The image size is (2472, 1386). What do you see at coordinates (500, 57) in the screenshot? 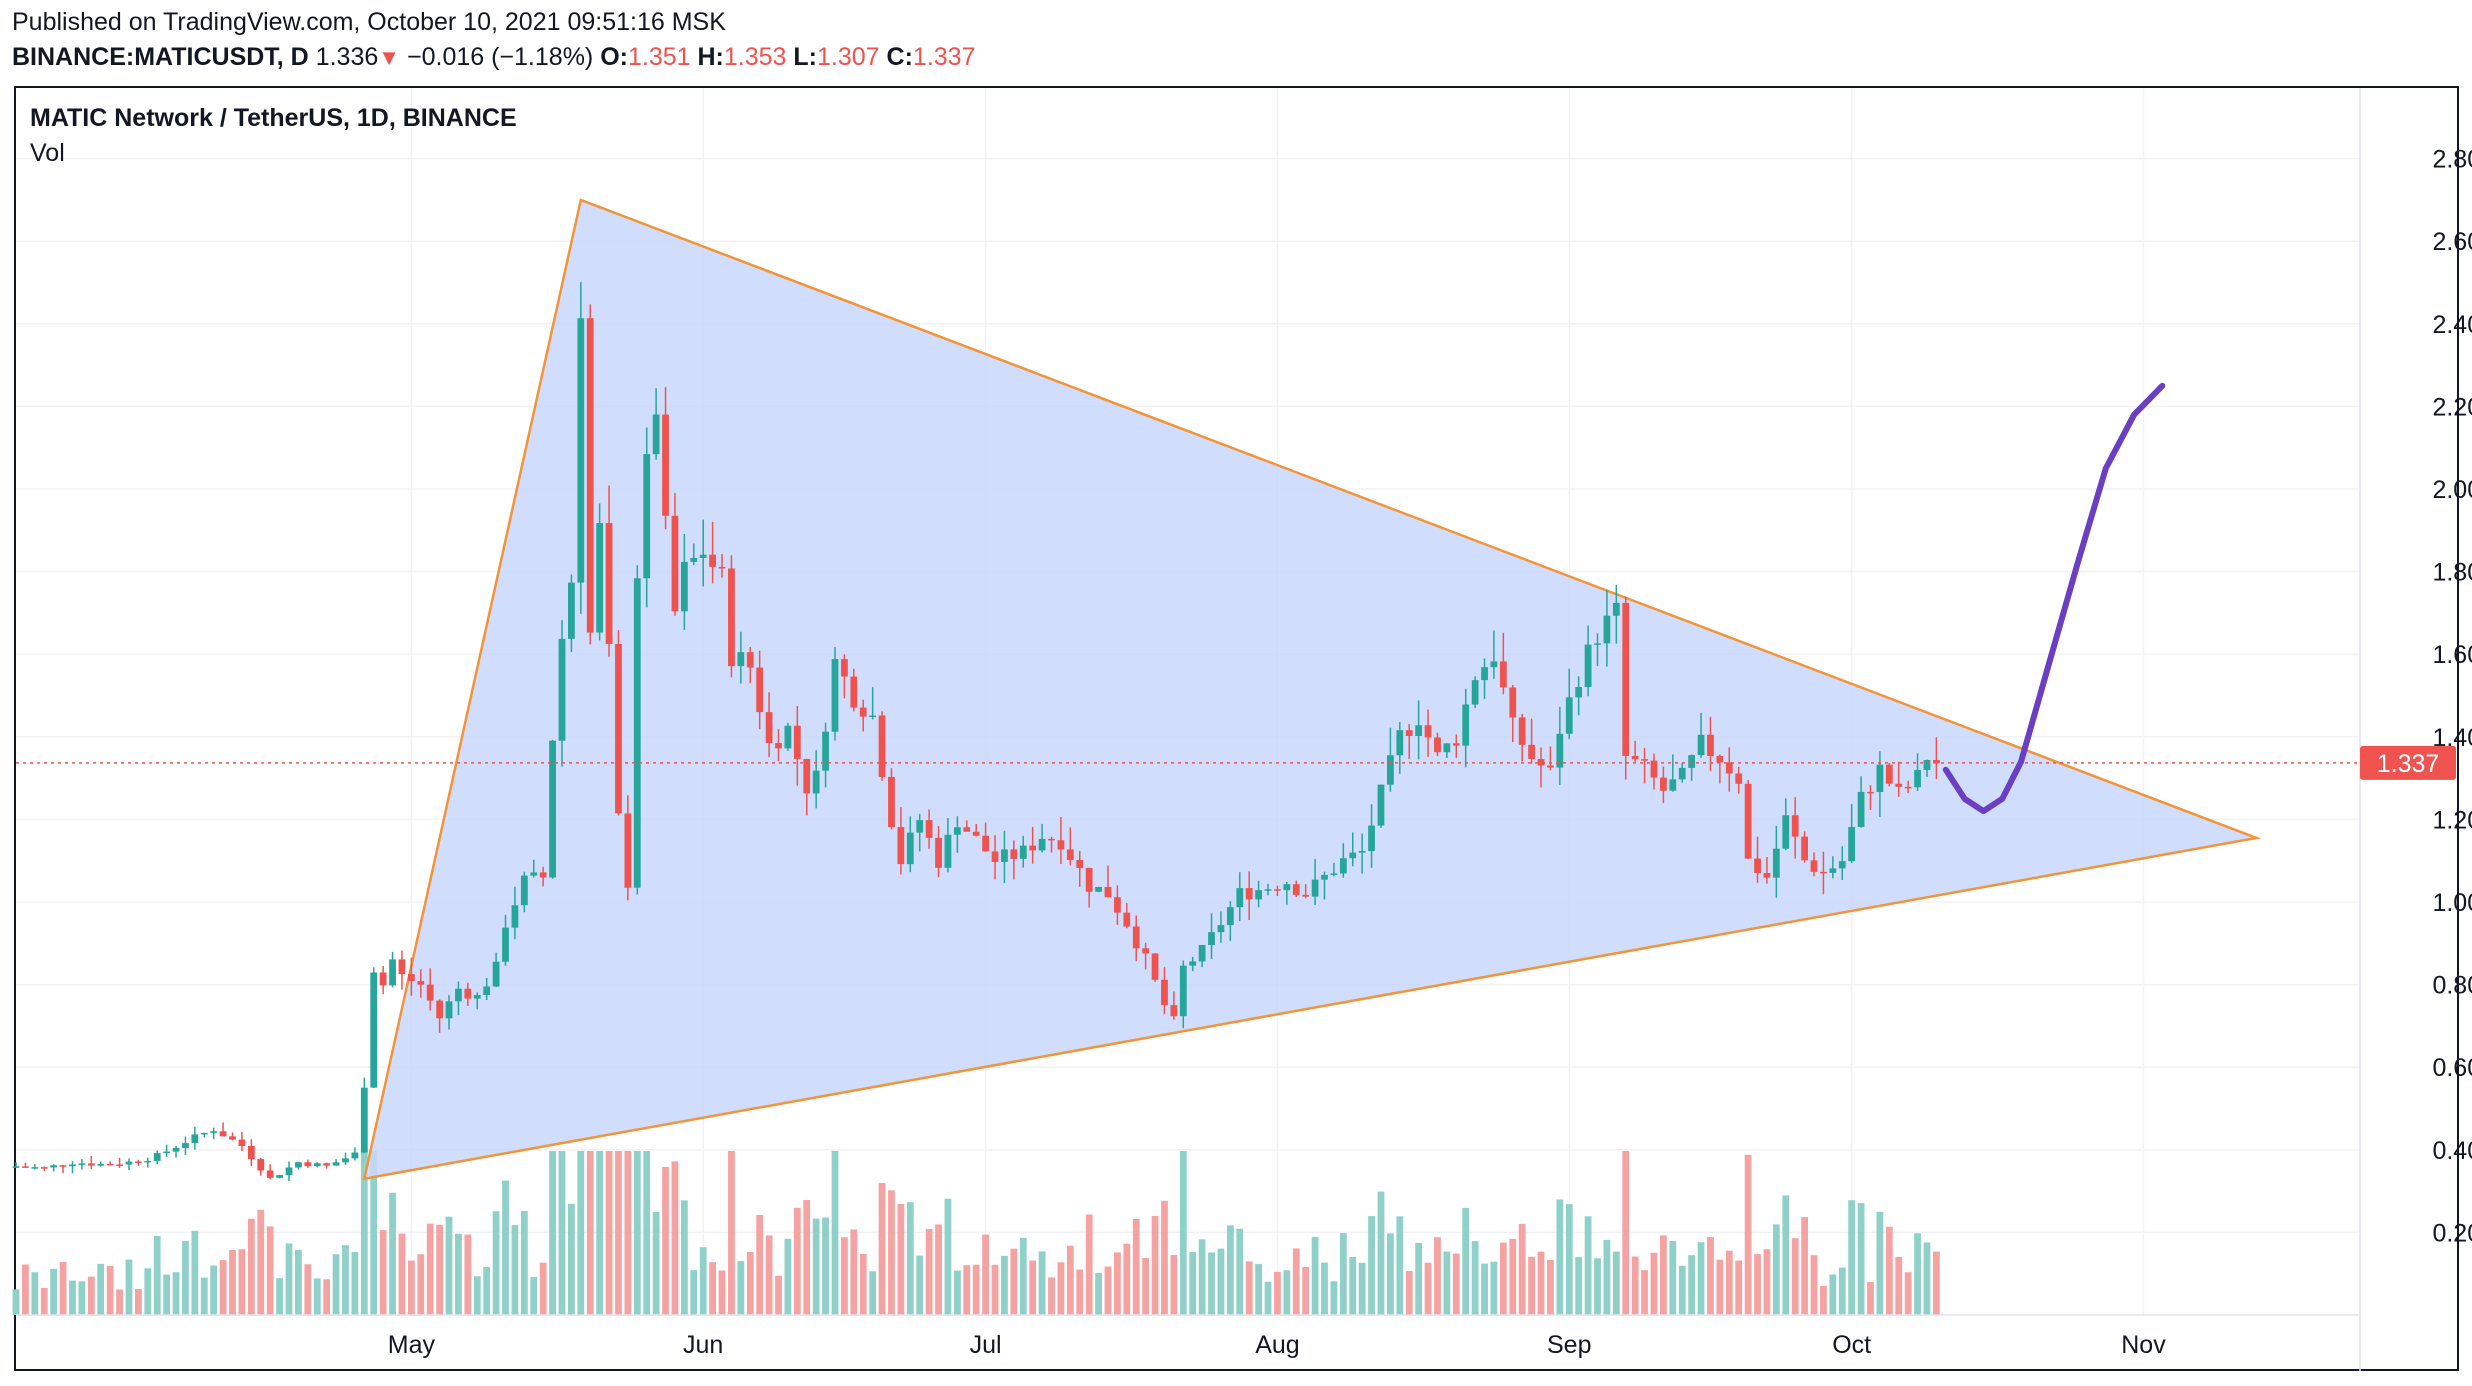
I see `change-value: −0.016 (−1.18%)` at bounding box center [500, 57].